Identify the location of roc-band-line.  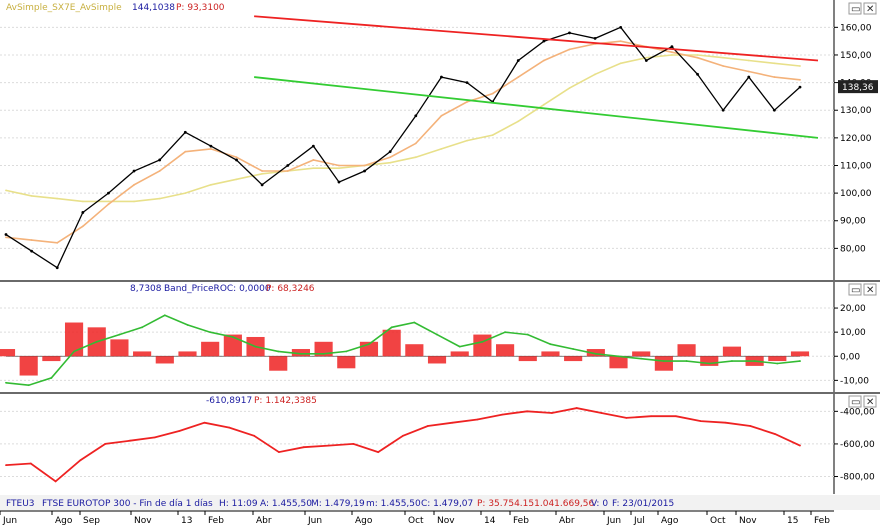
(403, 350).